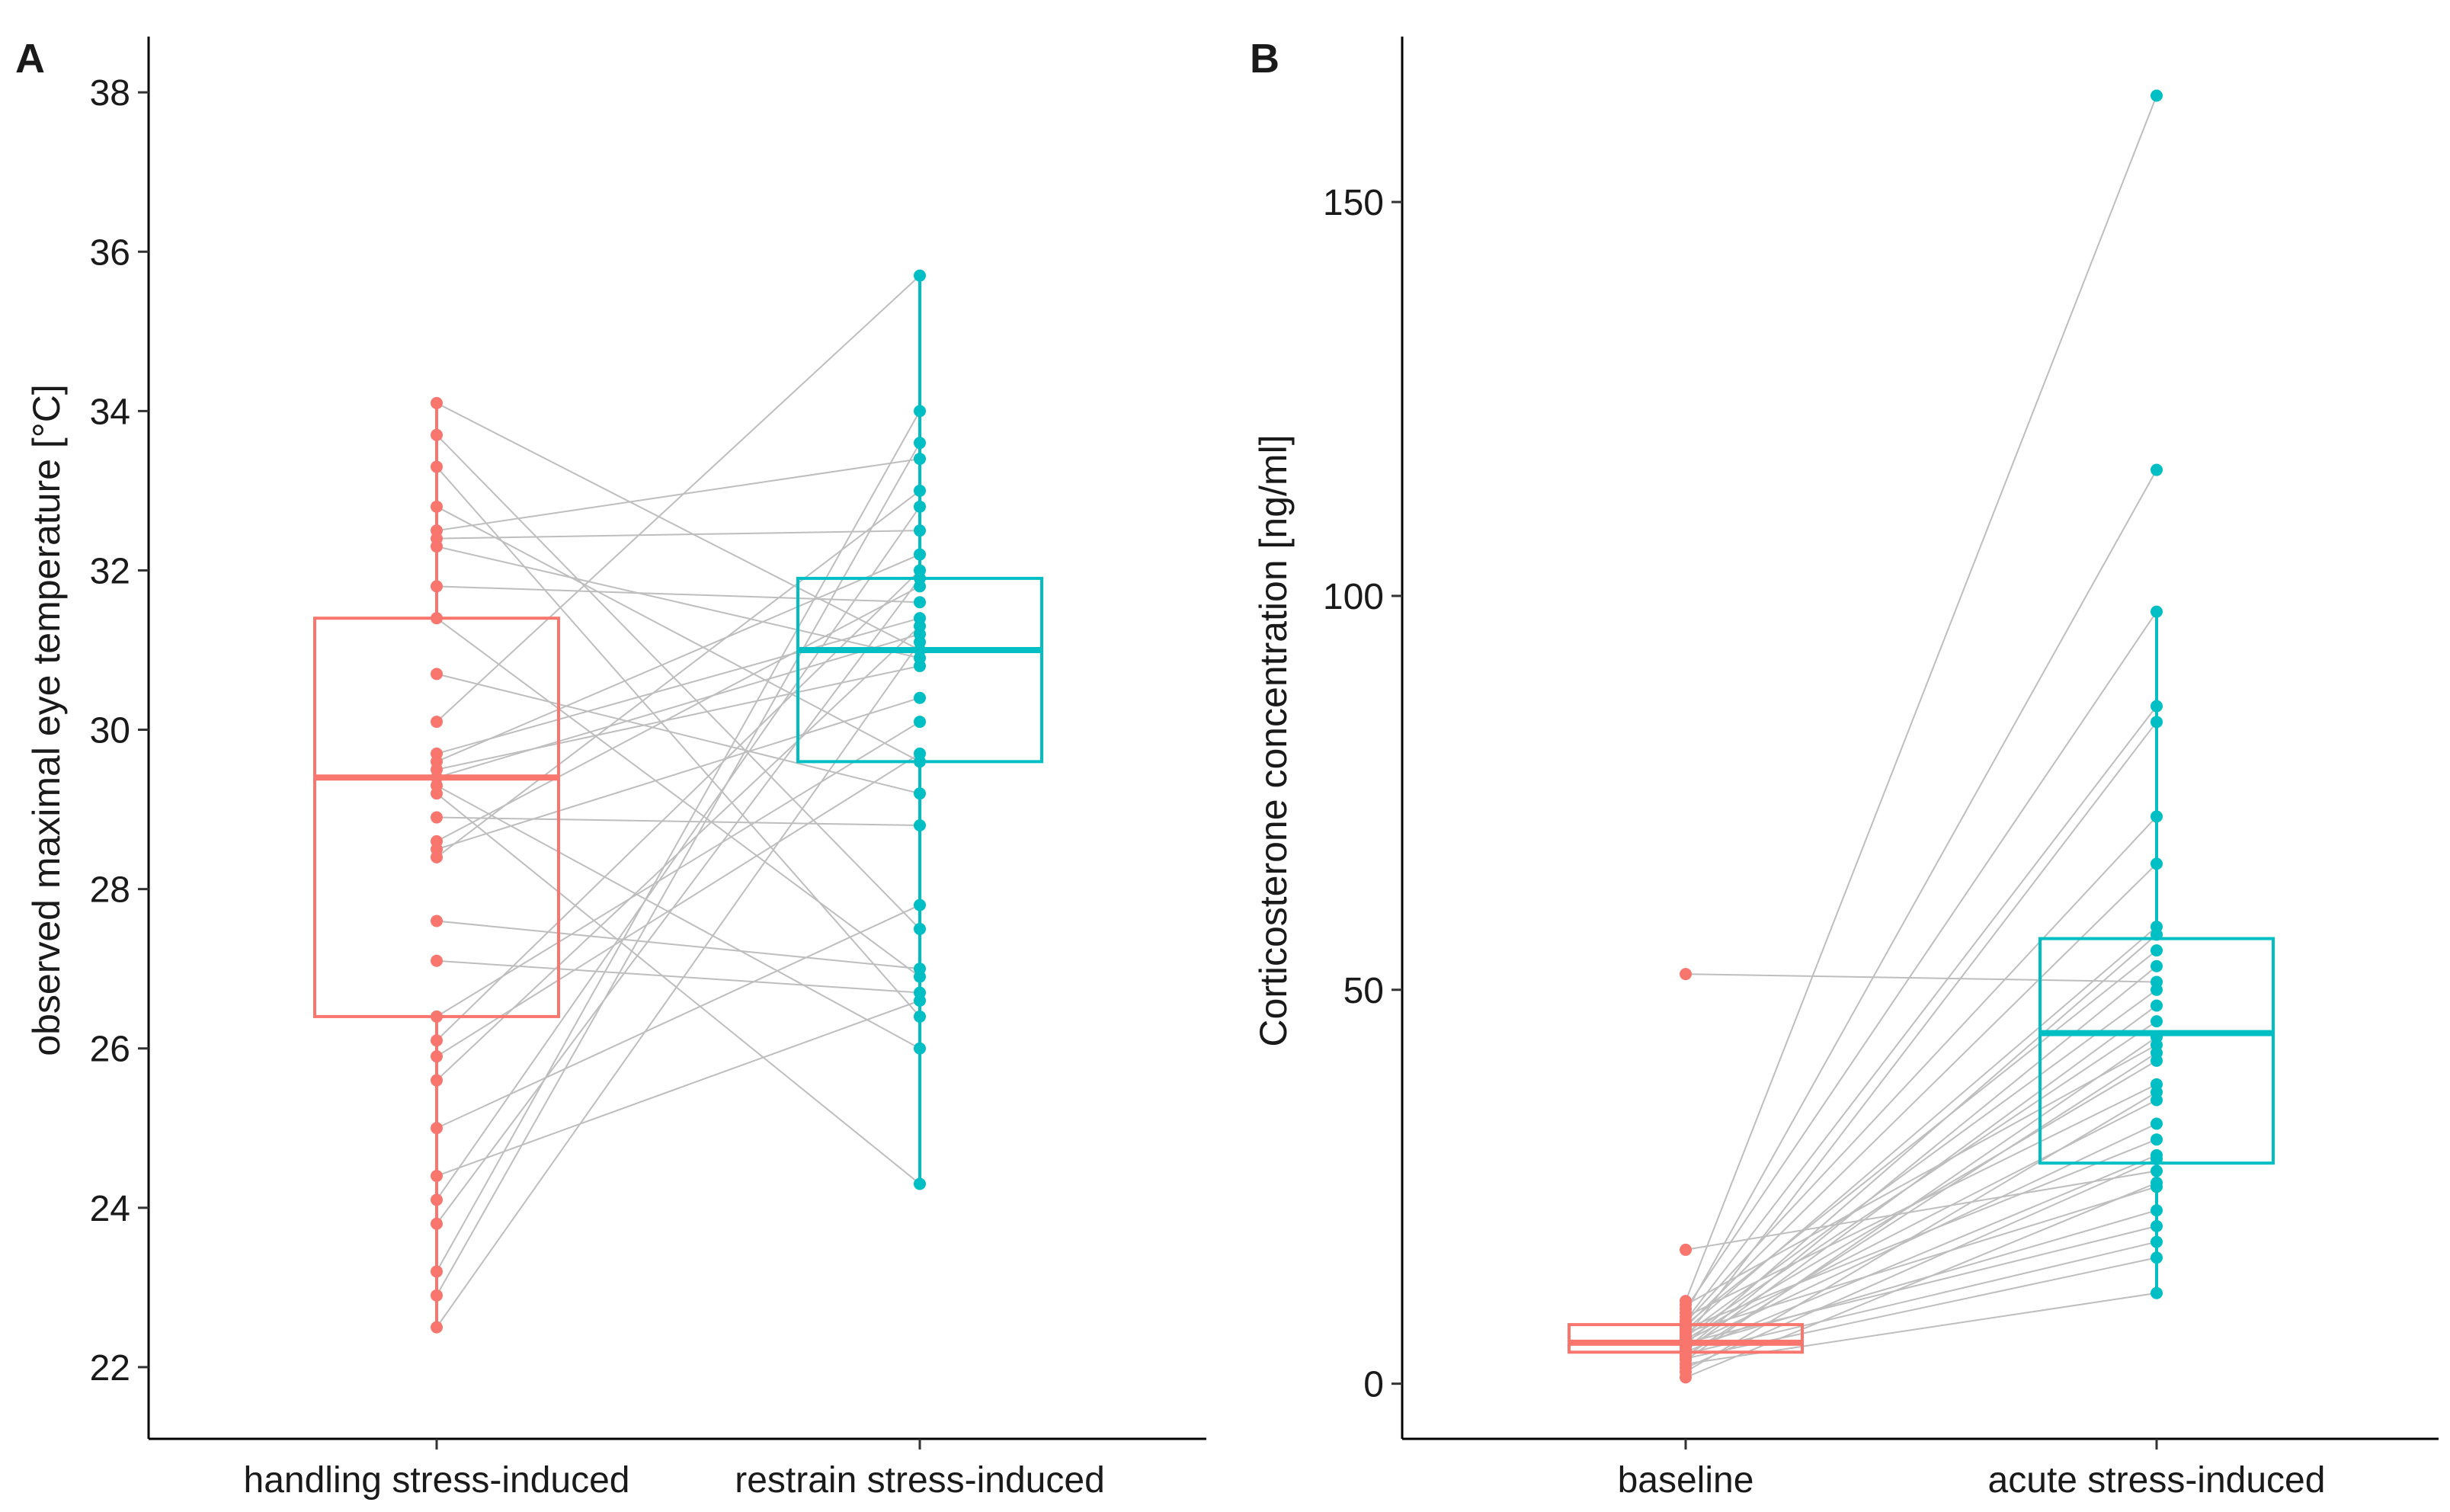 Image resolution: width=2450 pixels, height=1512 pixels. I want to click on panel-a-y-tick-label: 26, so click(110, 1050).